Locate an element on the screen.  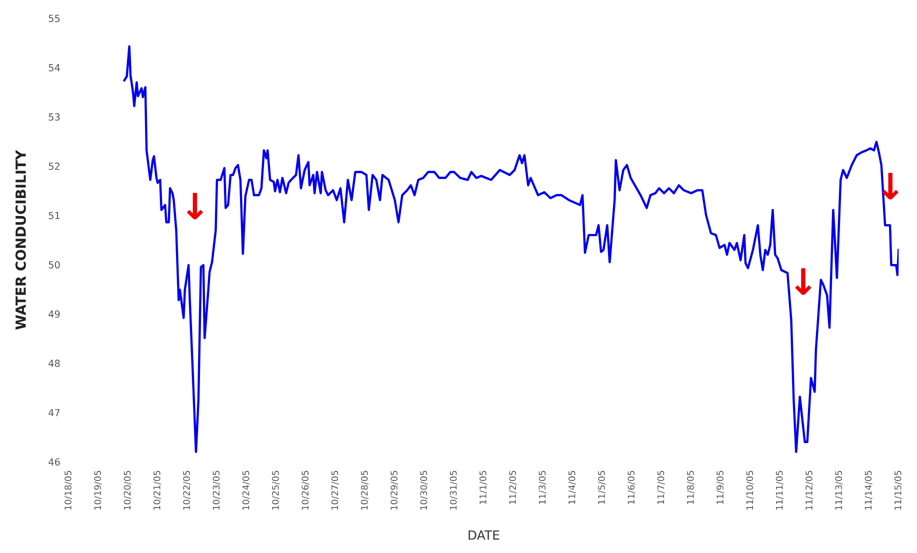
y-tick-label: 53 is located at coordinates (54, 117).